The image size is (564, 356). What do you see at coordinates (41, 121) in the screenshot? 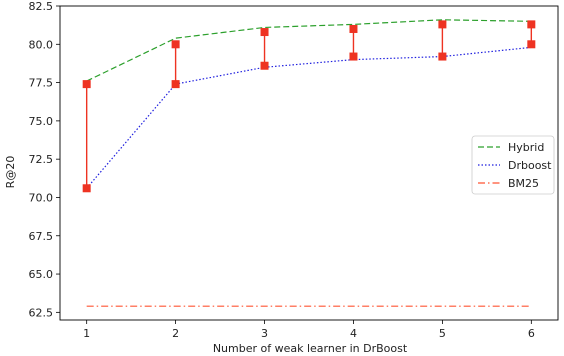
I see `y-tick-label: 75.0` at bounding box center [41, 121].